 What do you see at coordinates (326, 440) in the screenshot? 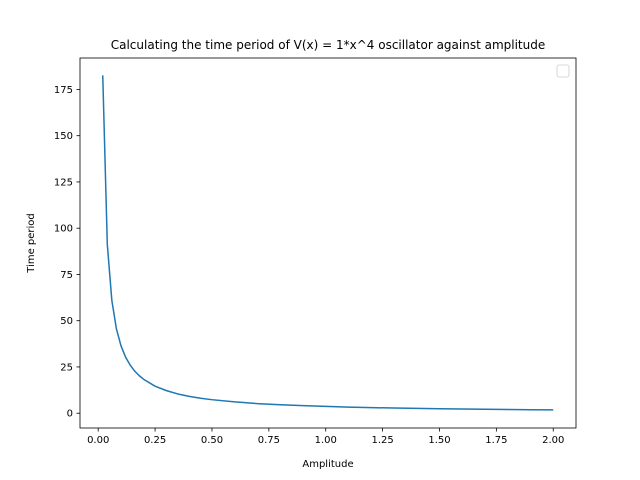
I see `x-tick-label: 1.00` at bounding box center [326, 440].